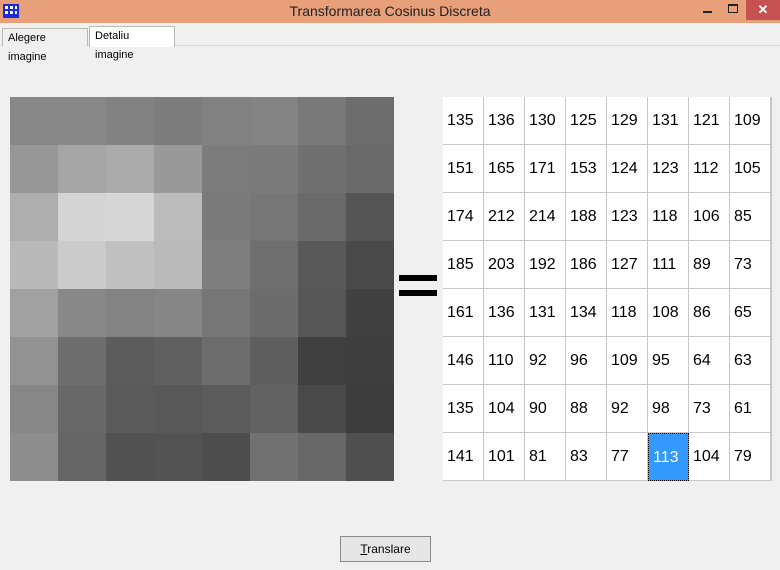 Image resolution: width=780 pixels, height=570 pixels. What do you see at coordinates (750, 409) in the screenshot?
I see `matrix-cell: 61` at bounding box center [750, 409].